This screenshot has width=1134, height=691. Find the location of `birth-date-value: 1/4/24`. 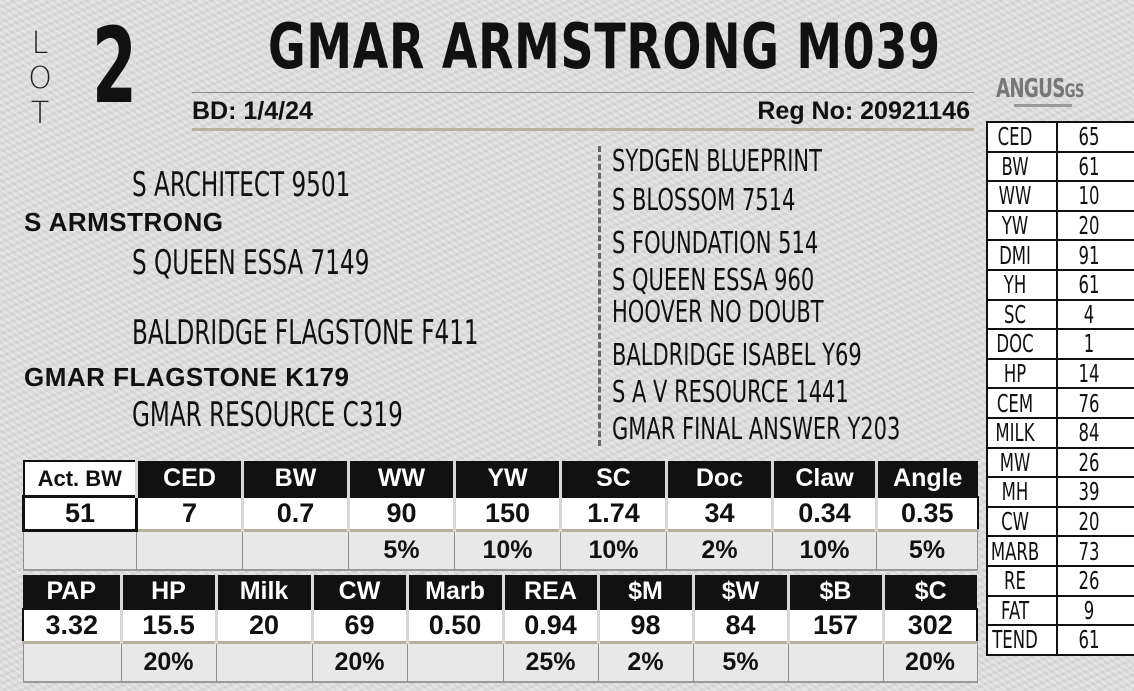

birth-date-value: 1/4/24 is located at coordinates (278, 111).